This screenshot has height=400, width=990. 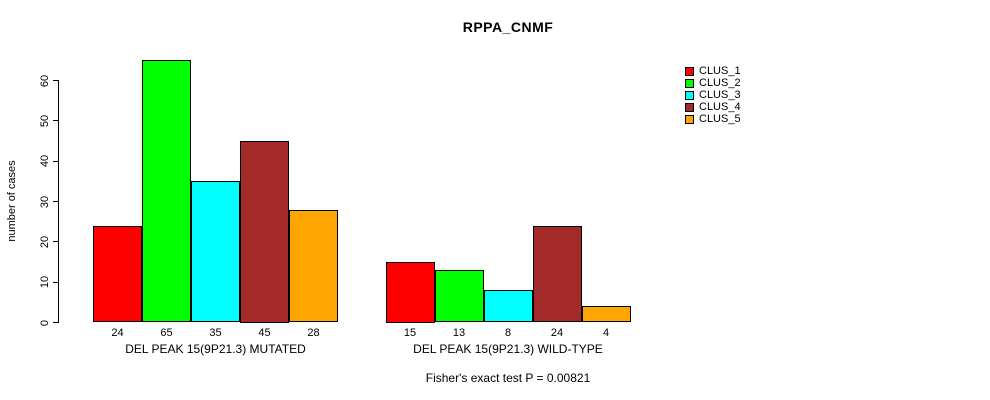 I want to click on legend-label: CLUS_2, so click(x=720, y=83).